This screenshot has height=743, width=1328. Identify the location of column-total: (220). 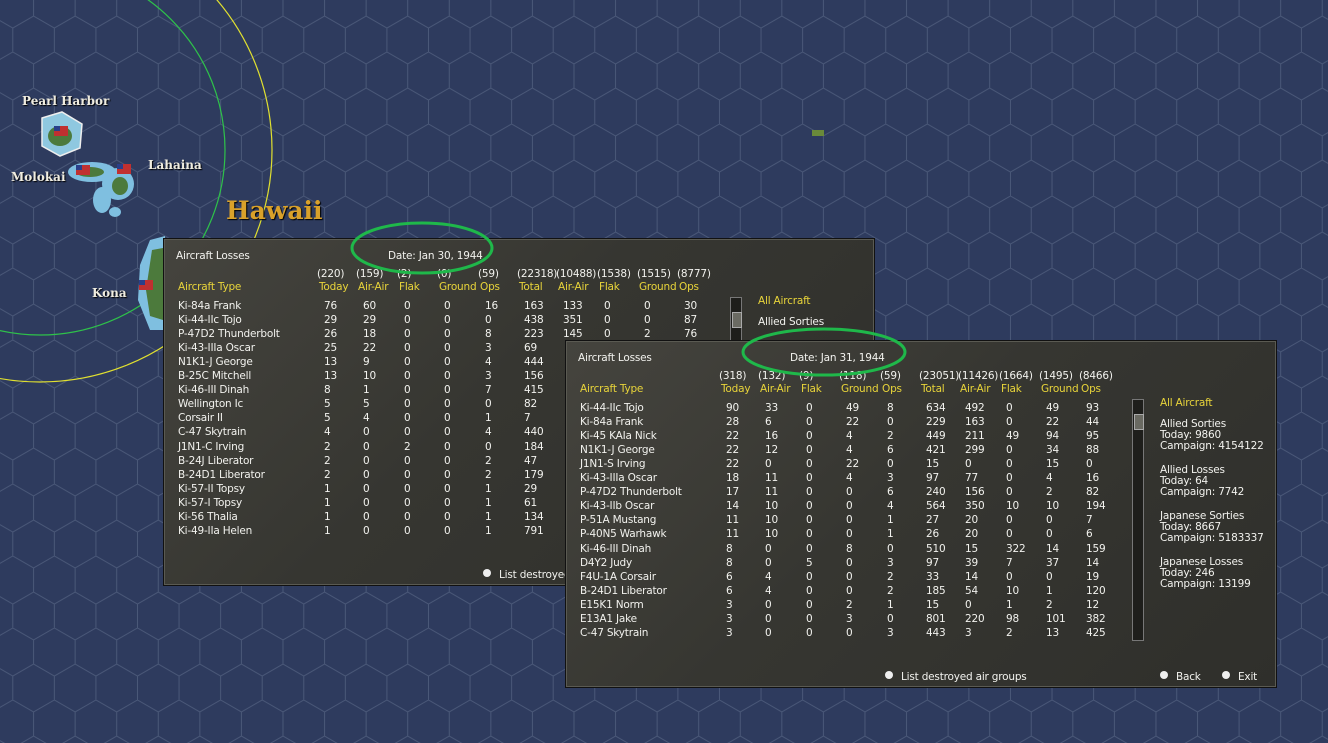
(331, 274).